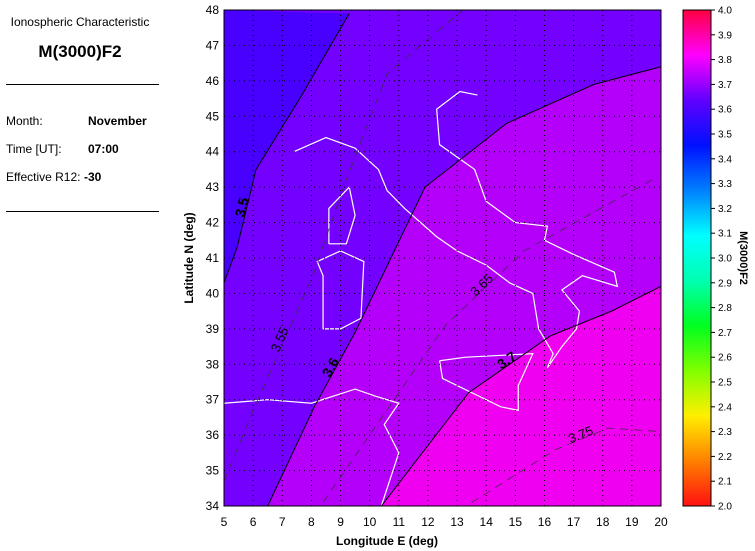 This screenshot has width=755, height=551. Describe the element at coordinates (117, 121) in the screenshot. I see `month-value: November` at that location.